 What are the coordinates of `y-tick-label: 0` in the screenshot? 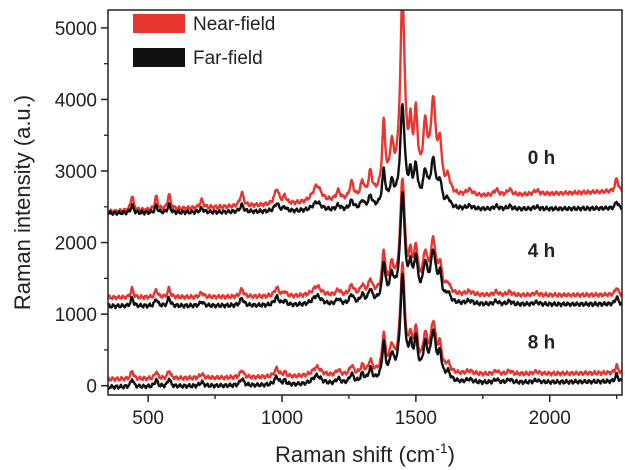 It's located at (91, 387).